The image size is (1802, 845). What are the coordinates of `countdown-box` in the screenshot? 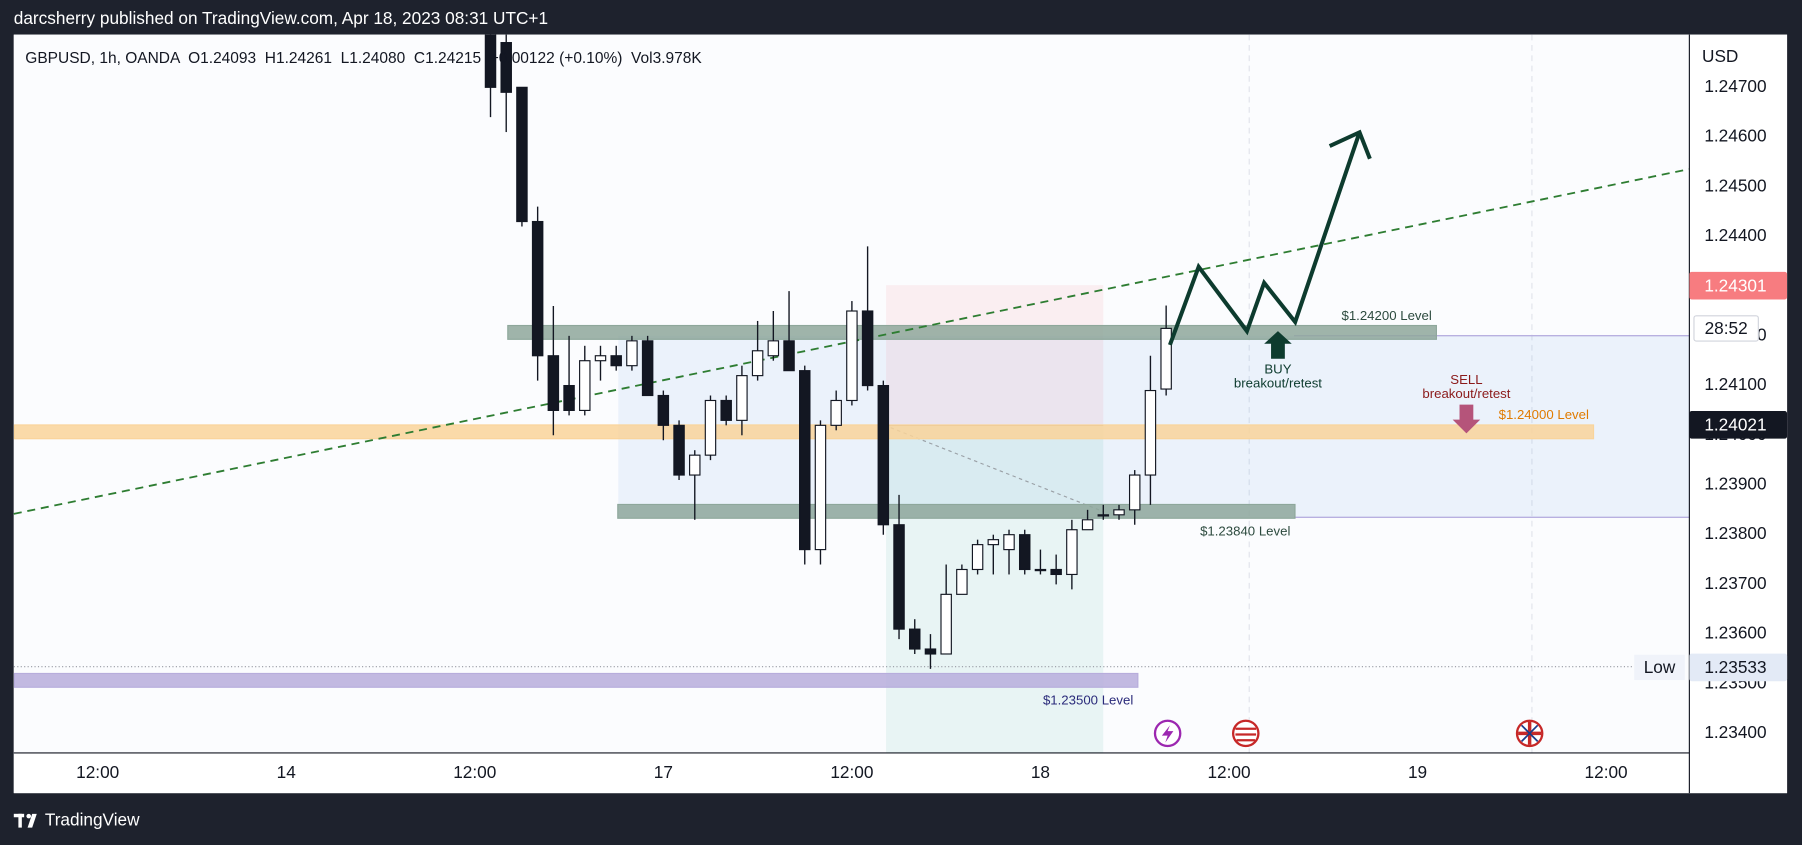 It's located at (1726, 328).